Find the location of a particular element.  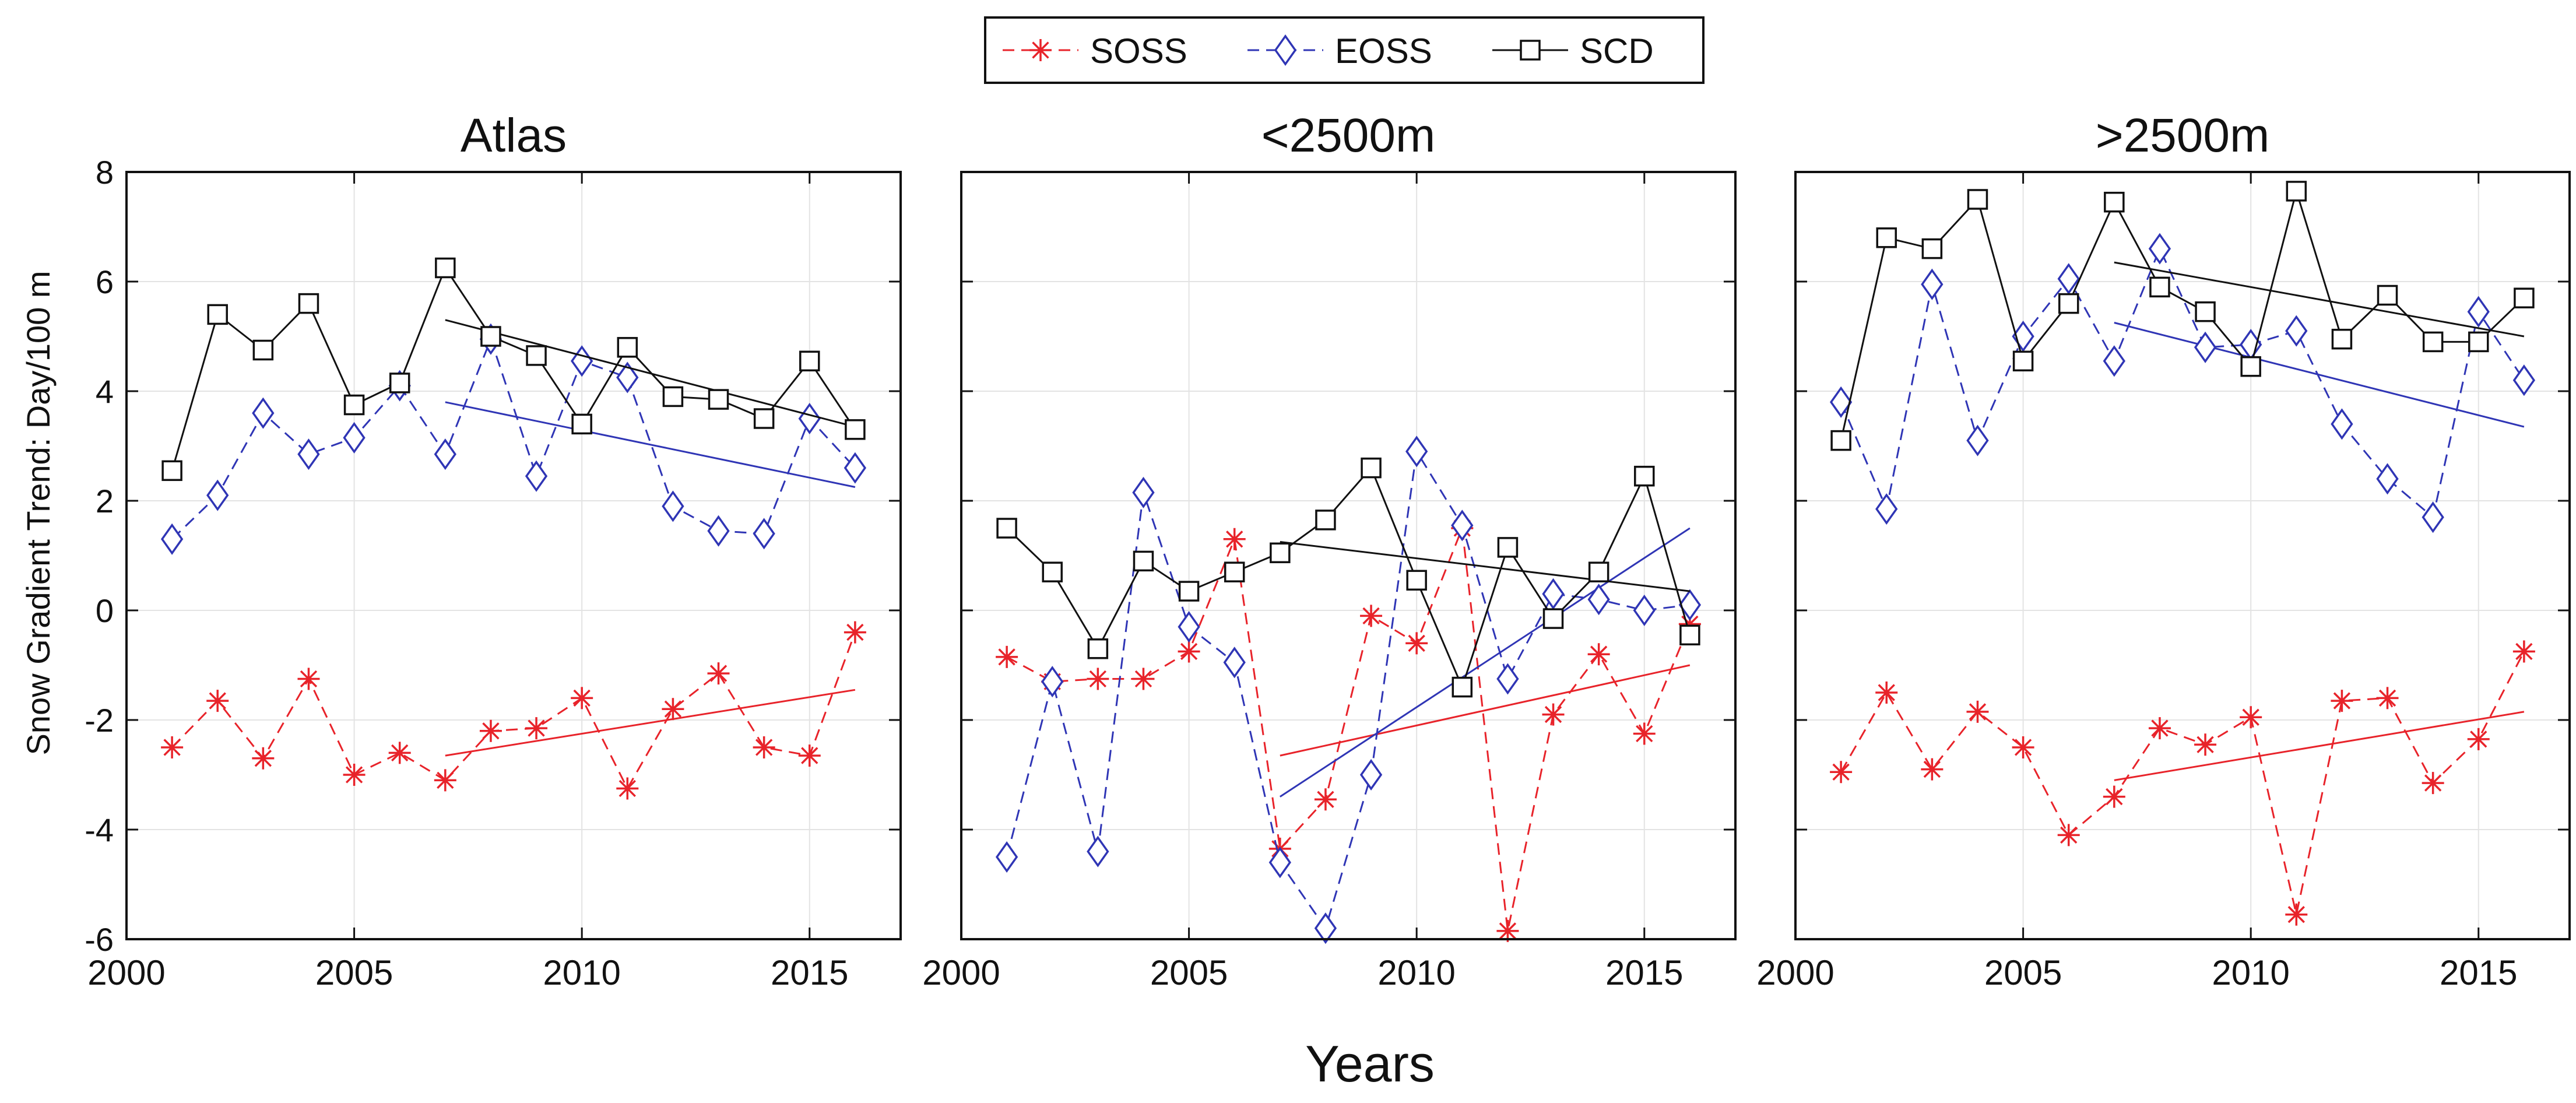

y-tick-label: -2 is located at coordinates (99, 720).